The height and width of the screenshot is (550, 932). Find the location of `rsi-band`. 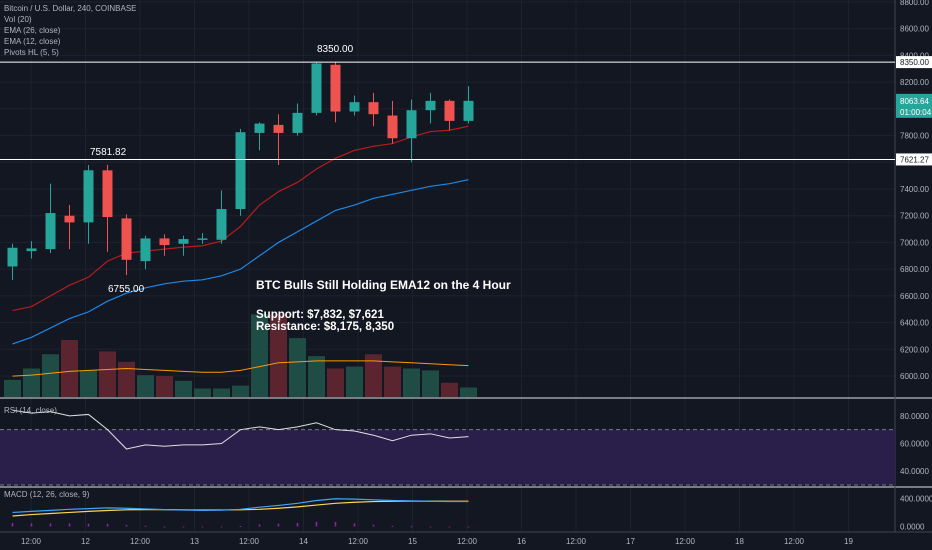

rsi-band is located at coordinates (447, 457).